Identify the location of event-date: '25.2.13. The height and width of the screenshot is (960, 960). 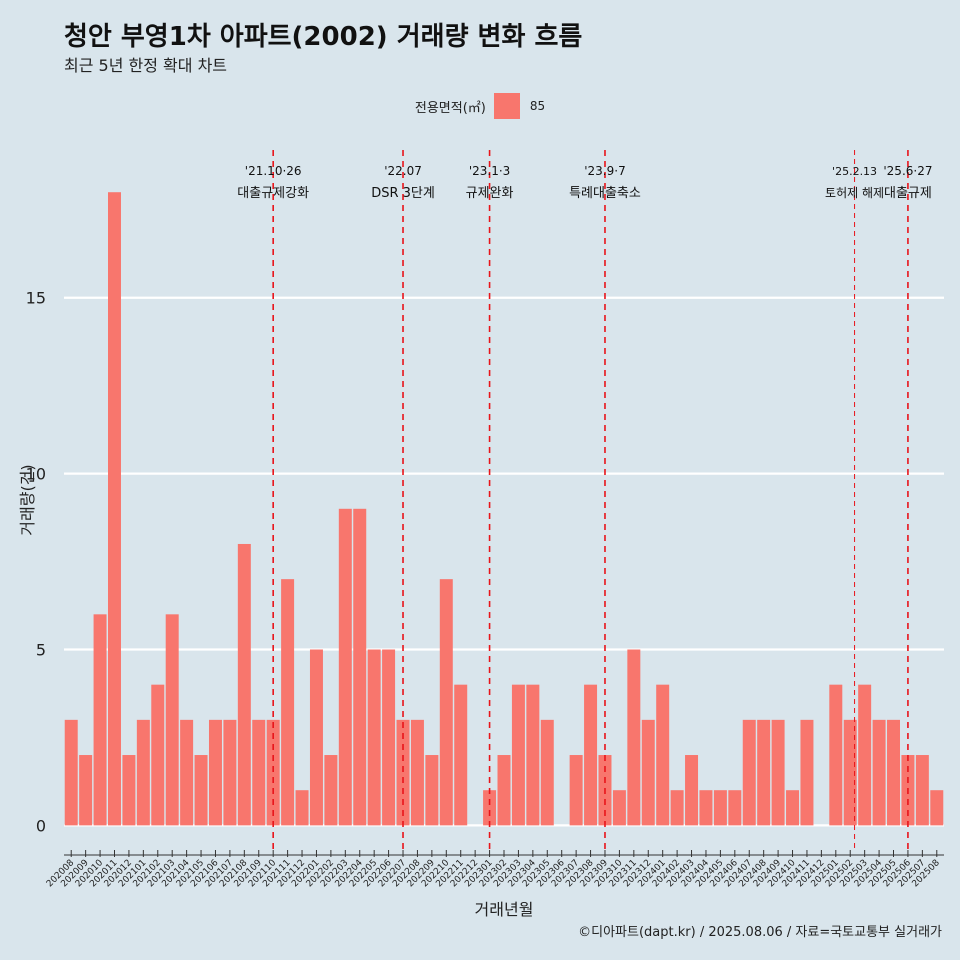
(854, 171).